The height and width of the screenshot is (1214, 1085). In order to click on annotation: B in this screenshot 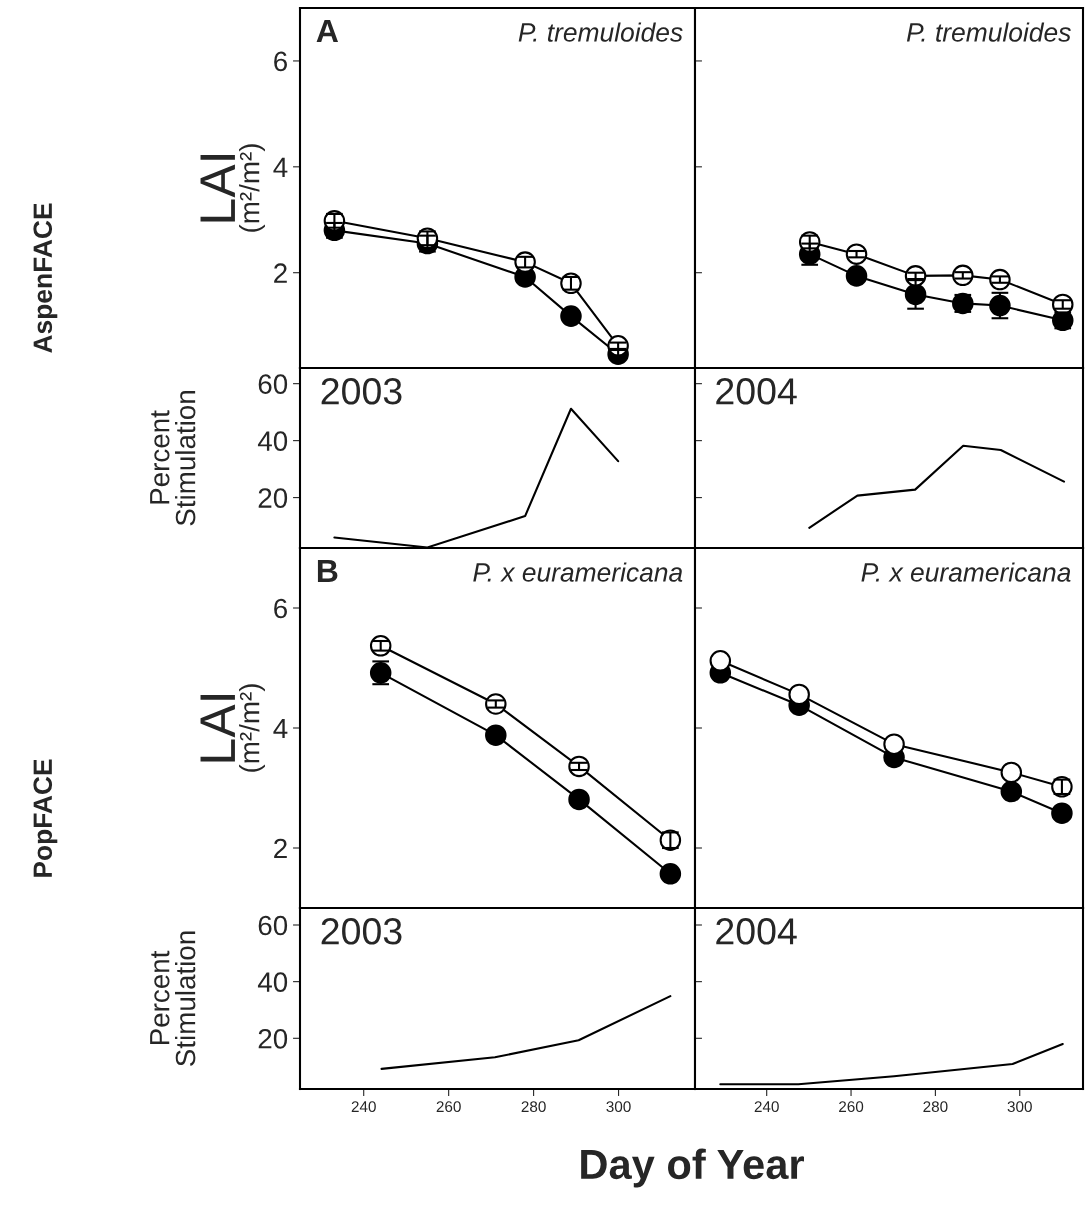, I will do `click(327, 570)`.